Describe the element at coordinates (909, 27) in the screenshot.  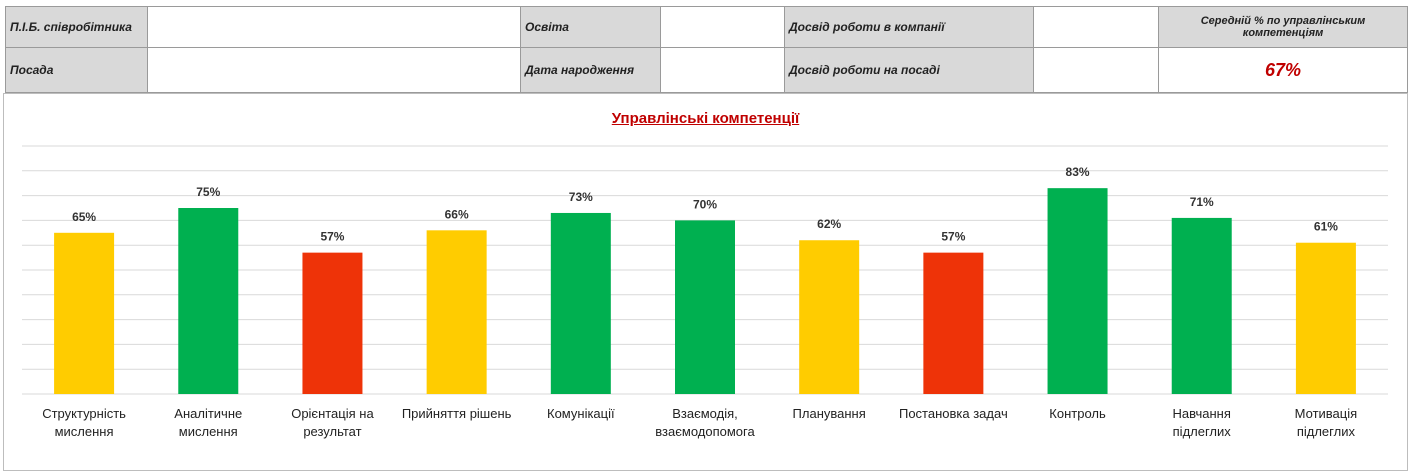
I see `cell: Досвід роботи в компанії` at that location.